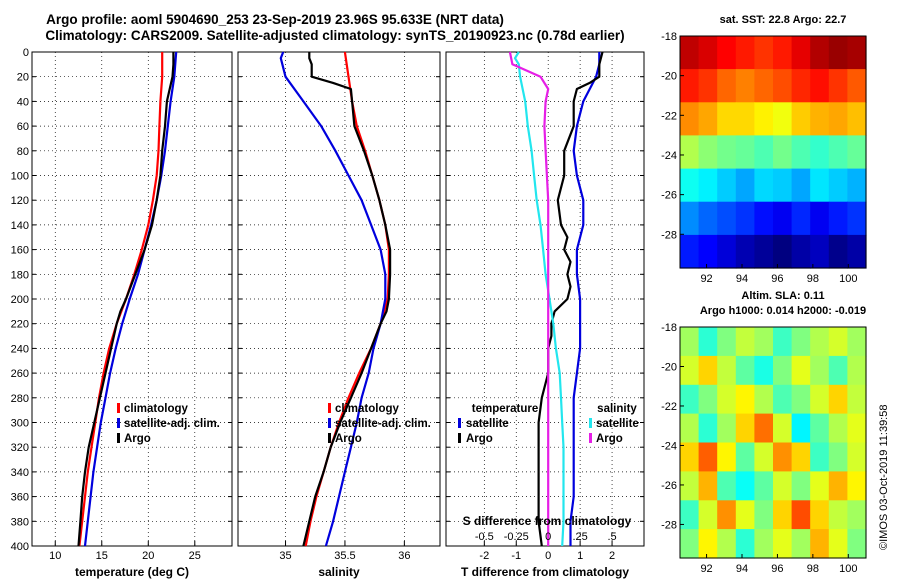 The height and width of the screenshot is (580, 900). I want to click on y-tick-label: 380, so click(20, 522).